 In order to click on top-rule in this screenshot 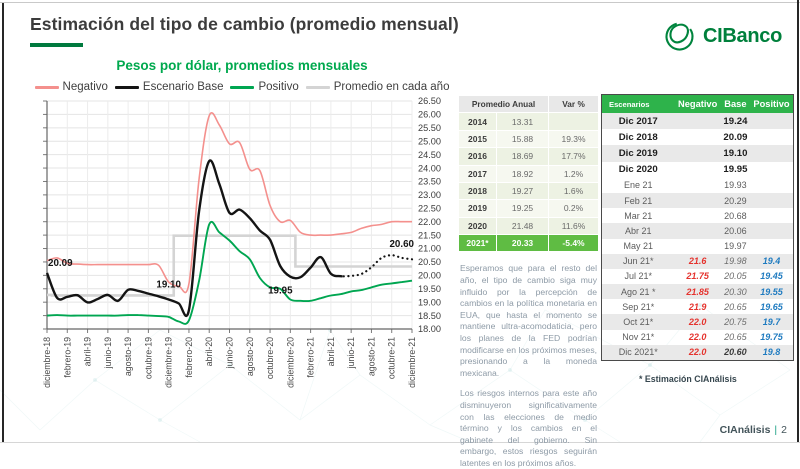, I will do `click(400, 2)`.